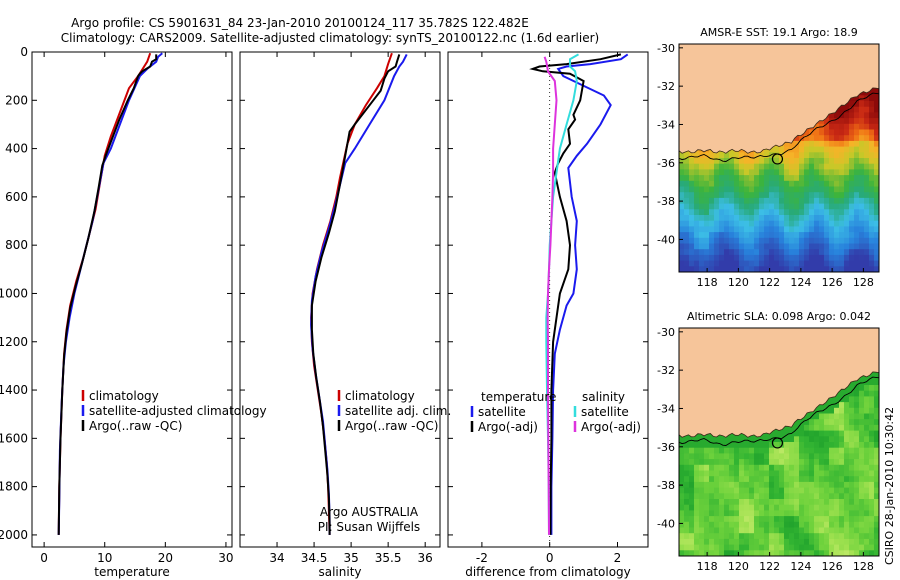 The height and width of the screenshot is (580, 900). I want to click on depth-tick-label-10: 2000, so click(14, 535).